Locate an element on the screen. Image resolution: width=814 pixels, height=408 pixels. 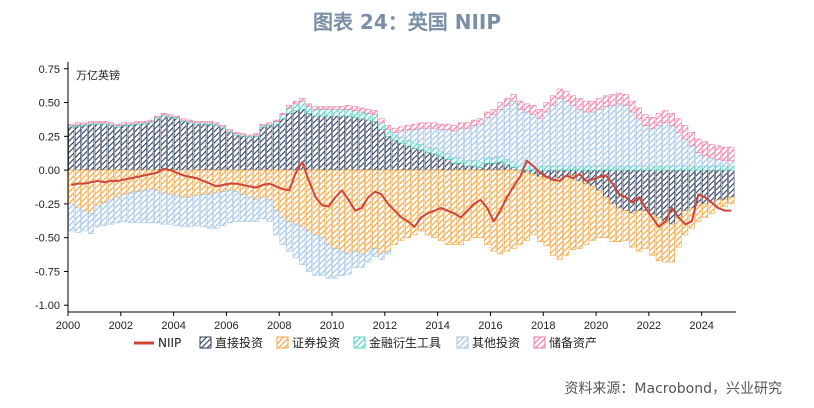
bar-证券投资-8 is located at coordinates (124, 182).